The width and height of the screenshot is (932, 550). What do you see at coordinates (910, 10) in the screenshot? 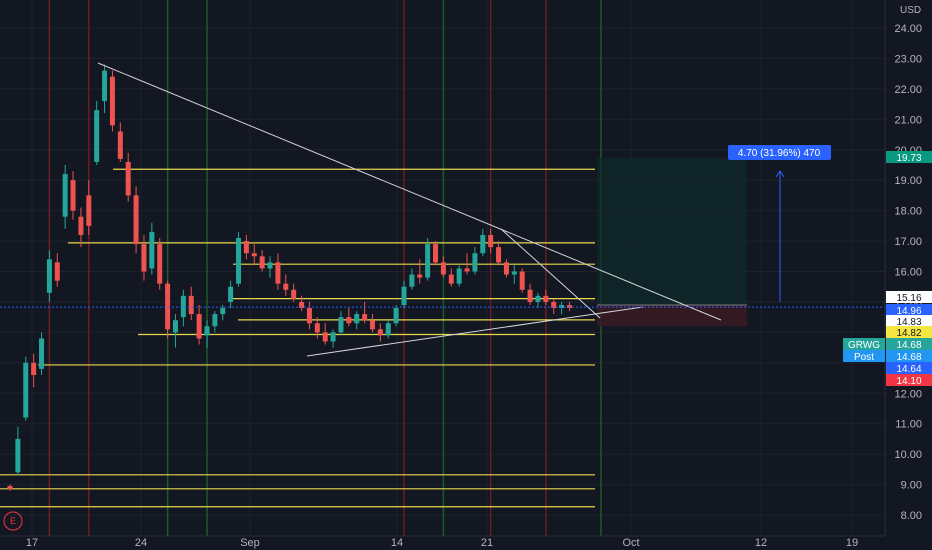
I see `currency-label: USD` at bounding box center [910, 10].